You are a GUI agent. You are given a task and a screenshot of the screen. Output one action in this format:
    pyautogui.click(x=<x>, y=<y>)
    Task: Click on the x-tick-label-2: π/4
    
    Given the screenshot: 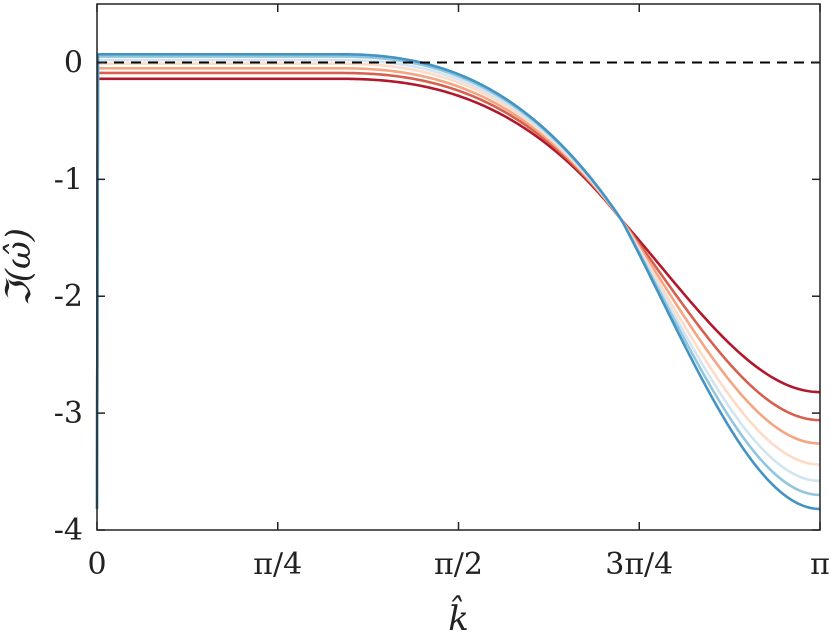 What is the action you would take?
    pyautogui.click(x=277, y=564)
    